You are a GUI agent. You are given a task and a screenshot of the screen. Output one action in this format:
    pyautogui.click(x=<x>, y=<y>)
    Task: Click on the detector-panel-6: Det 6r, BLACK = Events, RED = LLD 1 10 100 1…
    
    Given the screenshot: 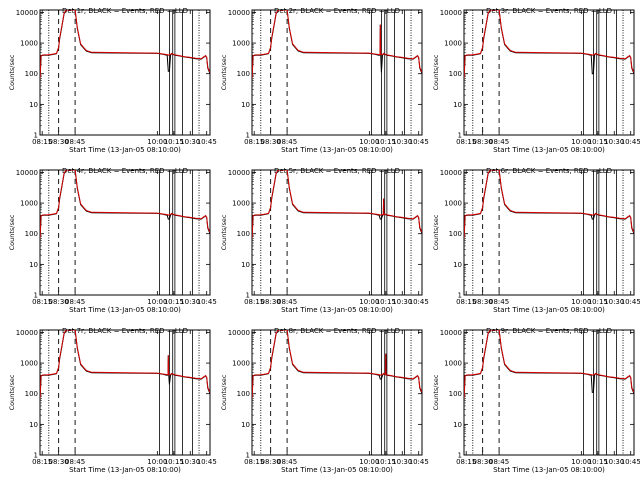 What is the action you would take?
    pyautogui.click(x=536, y=240)
    